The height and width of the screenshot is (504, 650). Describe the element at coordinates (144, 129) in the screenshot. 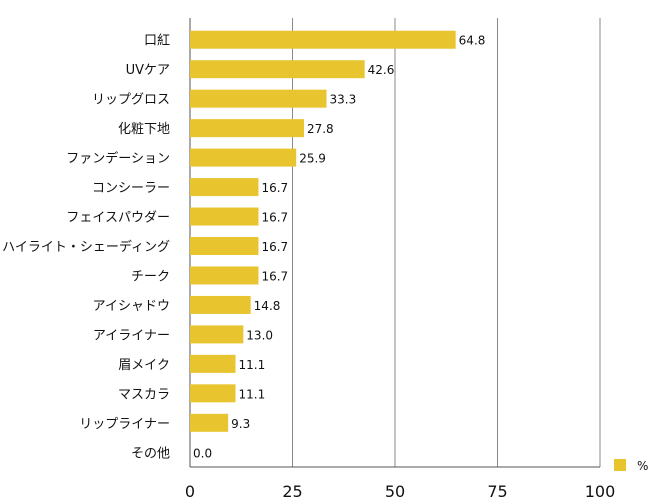

I see `category-label: 化粧下地` at that location.